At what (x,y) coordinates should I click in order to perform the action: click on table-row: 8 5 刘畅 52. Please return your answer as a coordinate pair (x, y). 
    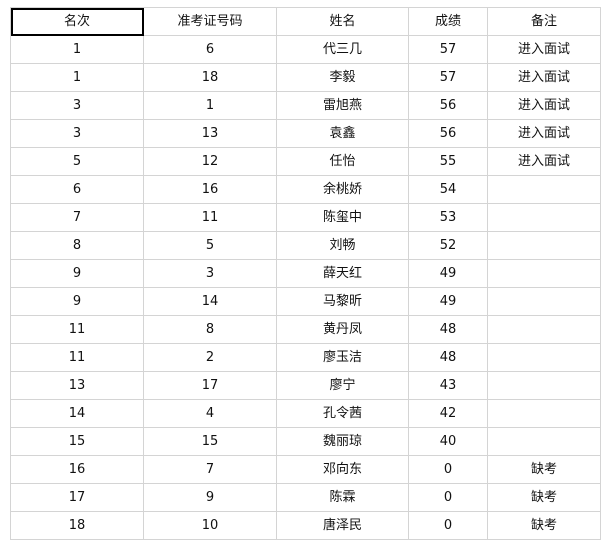
    Looking at the image, I should click on (305, 245).